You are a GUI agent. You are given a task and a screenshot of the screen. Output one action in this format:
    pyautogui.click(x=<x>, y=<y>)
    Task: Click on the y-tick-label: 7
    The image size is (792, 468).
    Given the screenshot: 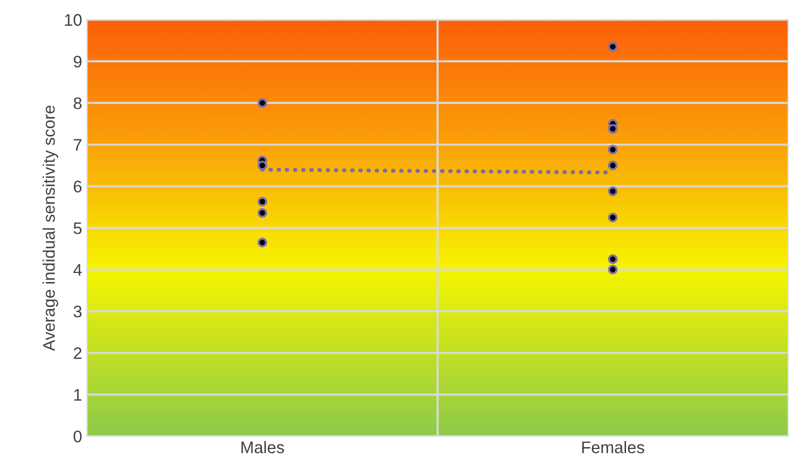 What is the action you would take?
    pyautogui.click(x=78, y=145)
    